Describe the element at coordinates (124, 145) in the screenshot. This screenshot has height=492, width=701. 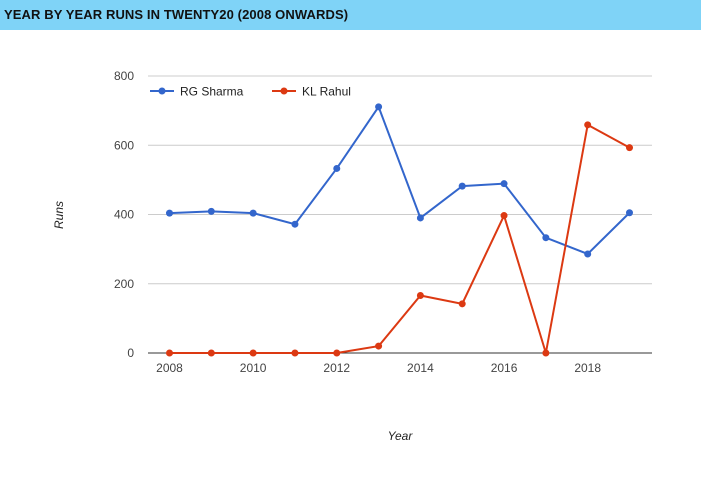
I see `y-tick-label: 600` at that location.